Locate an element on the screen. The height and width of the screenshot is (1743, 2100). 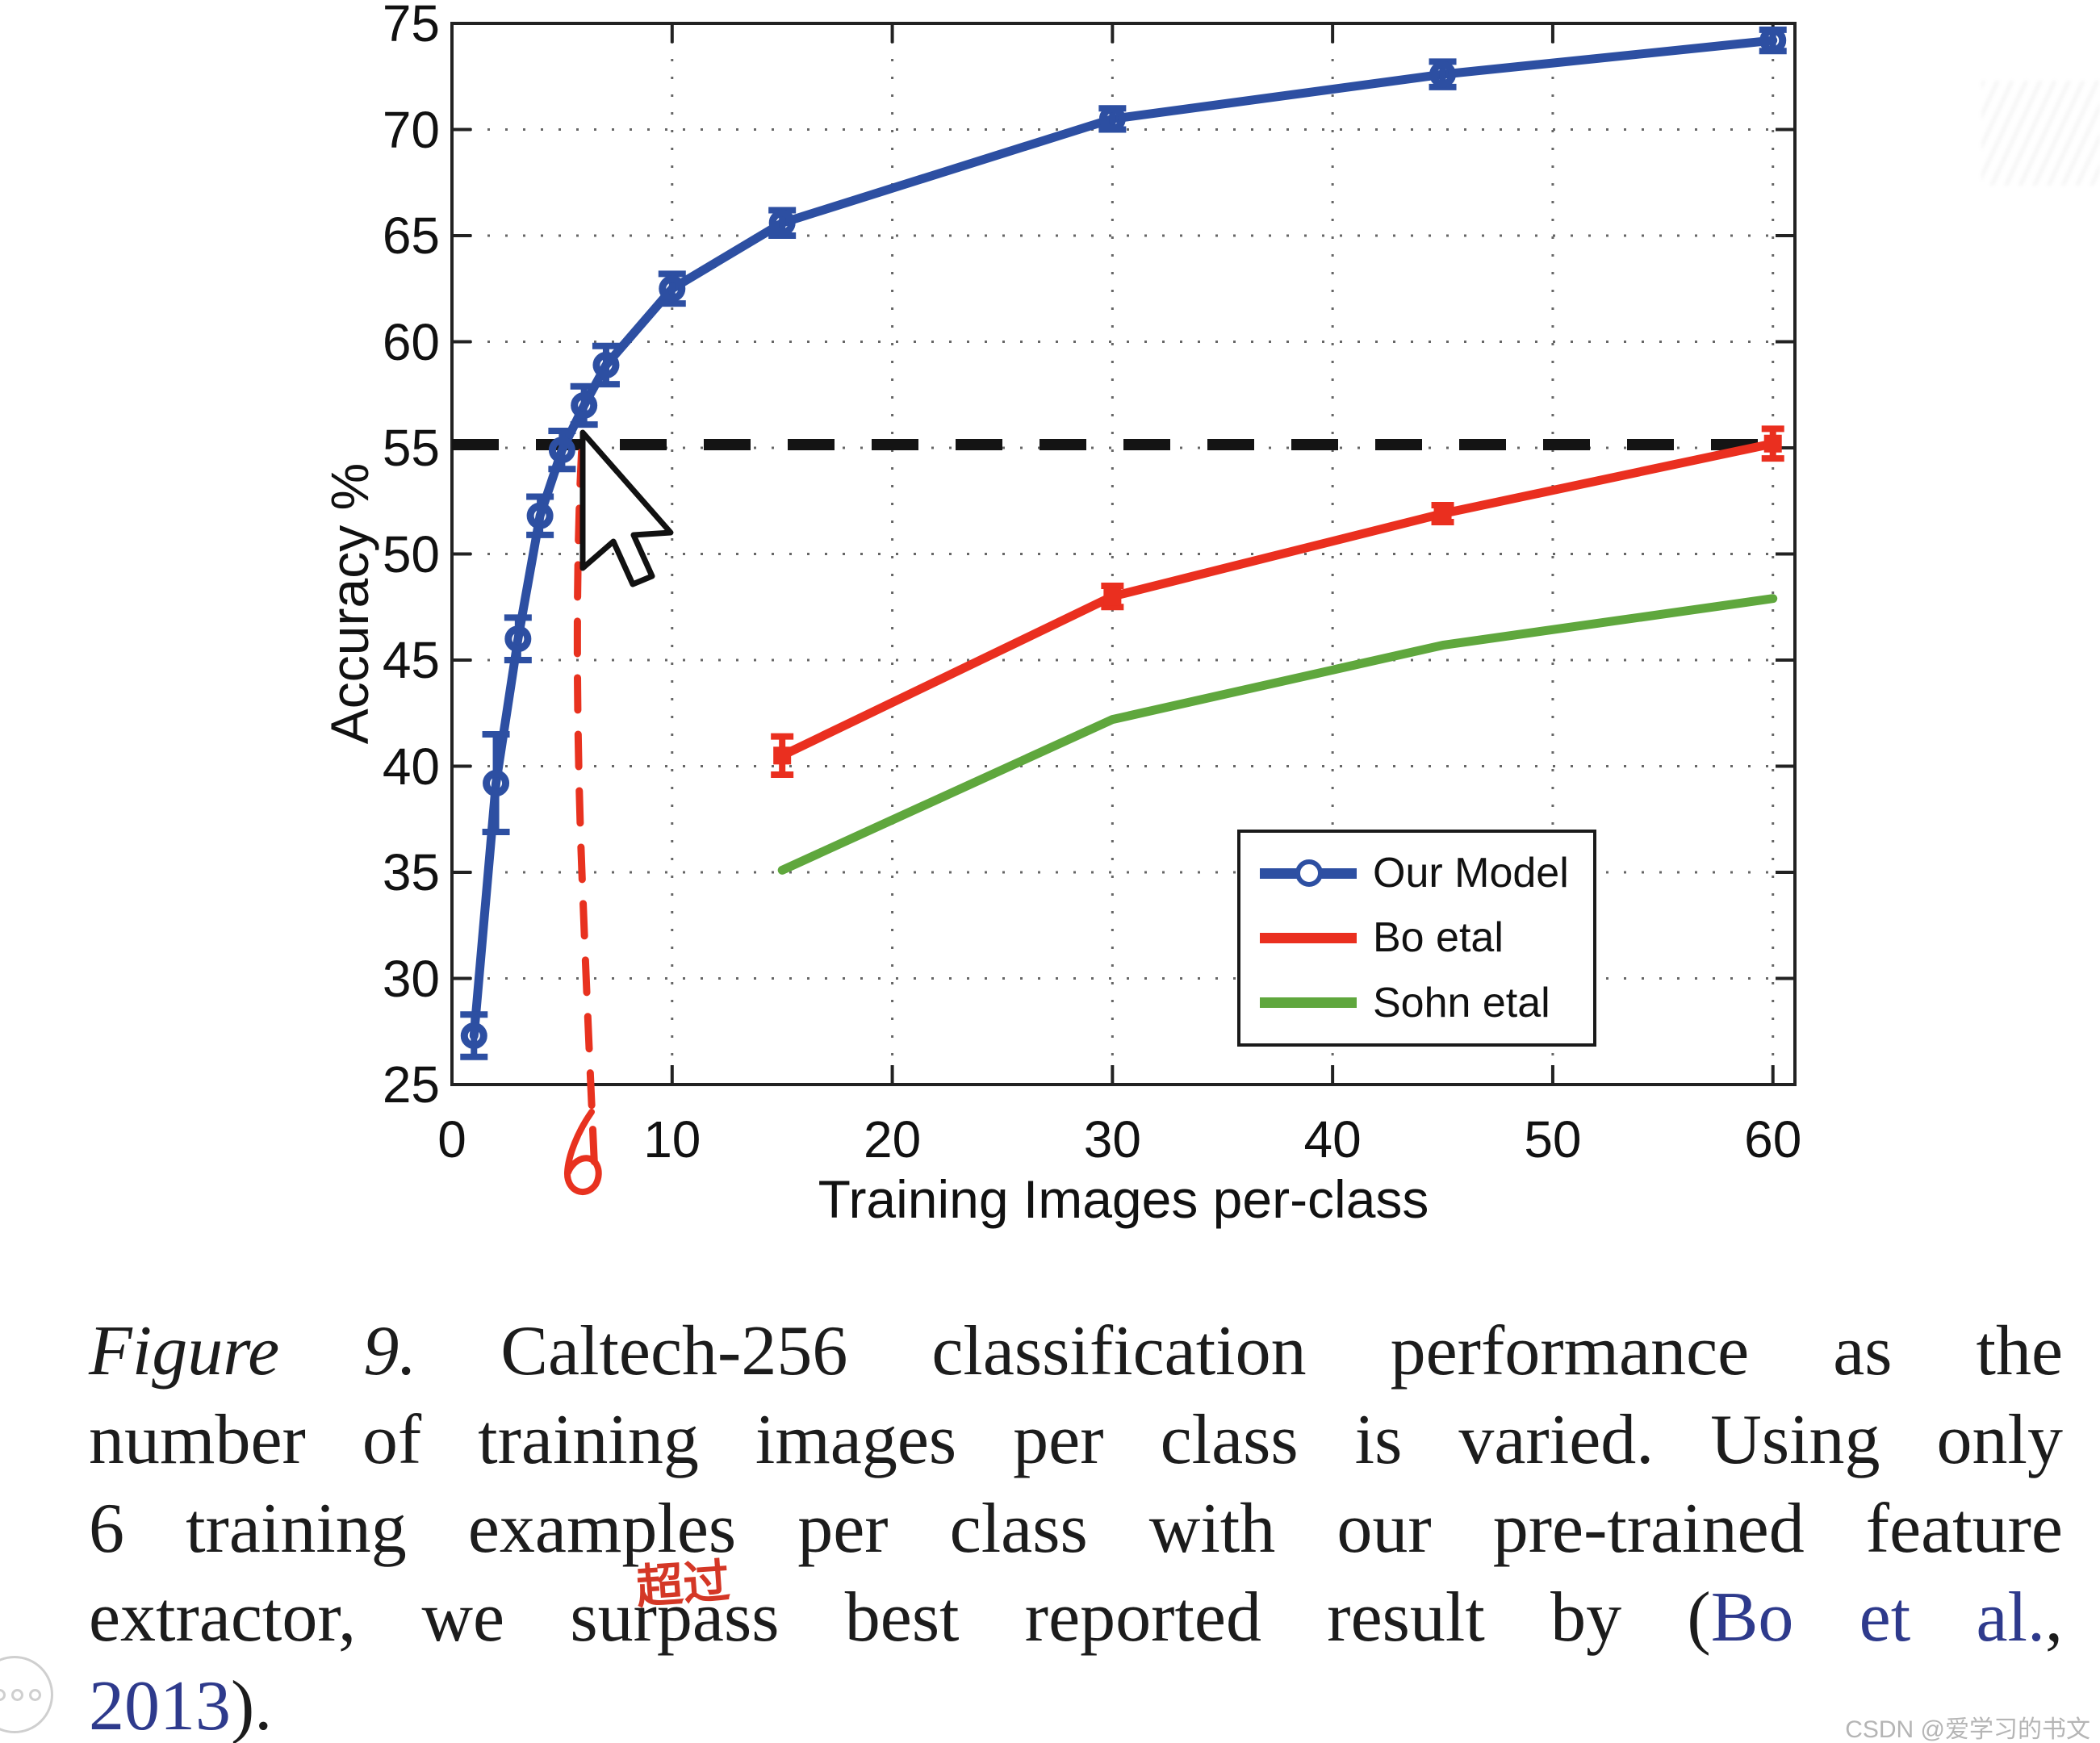
legend-label: Sohn etal is located at coordinates (1461, 1003).